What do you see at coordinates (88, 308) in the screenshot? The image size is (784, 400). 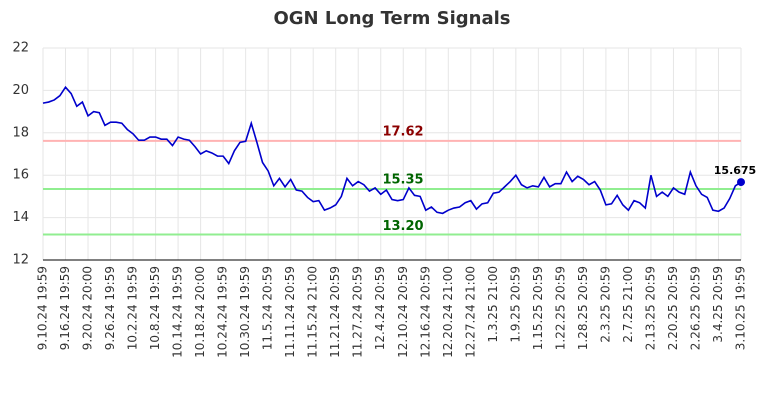 I see `x-tick-label: 9.20.24 20:00` at bounding box center [88, 308].